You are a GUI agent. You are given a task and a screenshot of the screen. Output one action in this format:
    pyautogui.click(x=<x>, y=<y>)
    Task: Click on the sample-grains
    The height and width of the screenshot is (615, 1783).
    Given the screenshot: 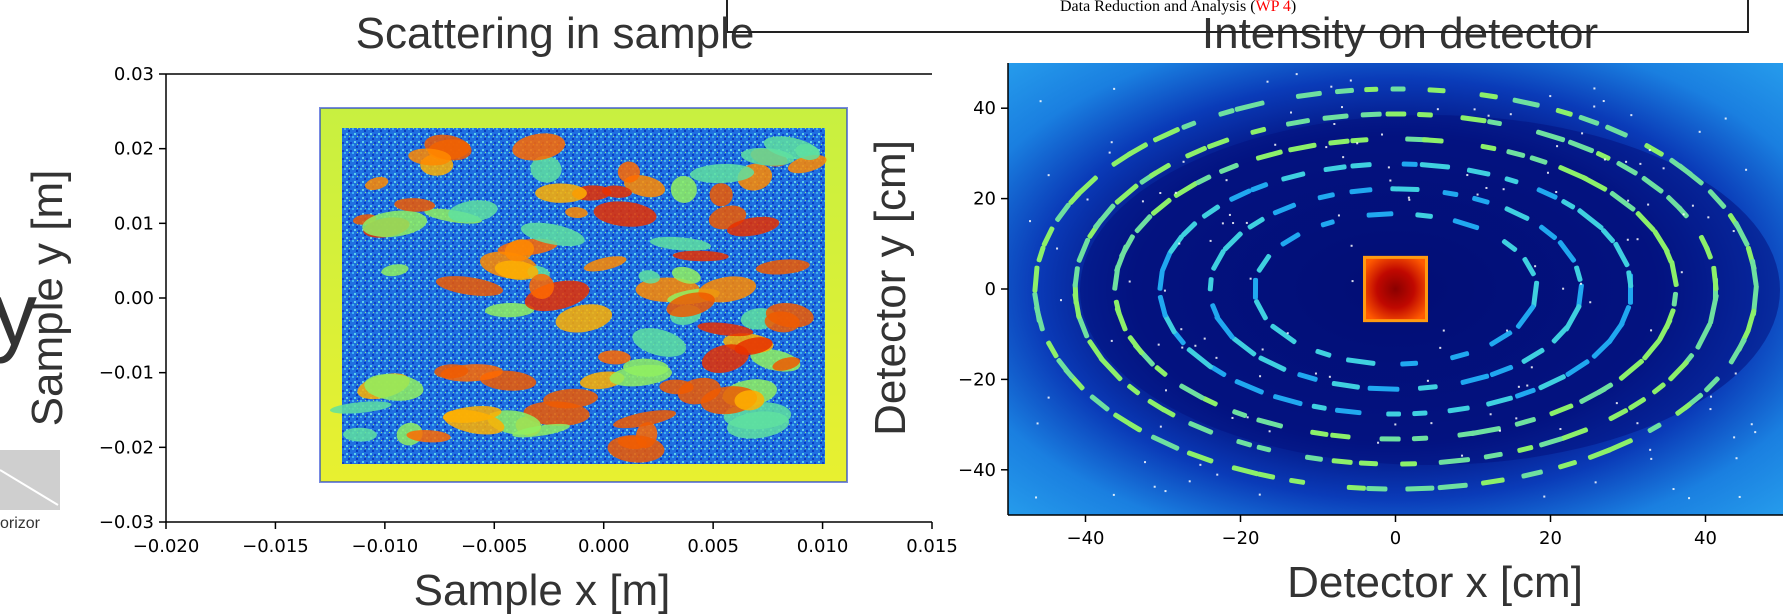 What is the action you would take?
    pyautogui.click(x=578, y=298)
    